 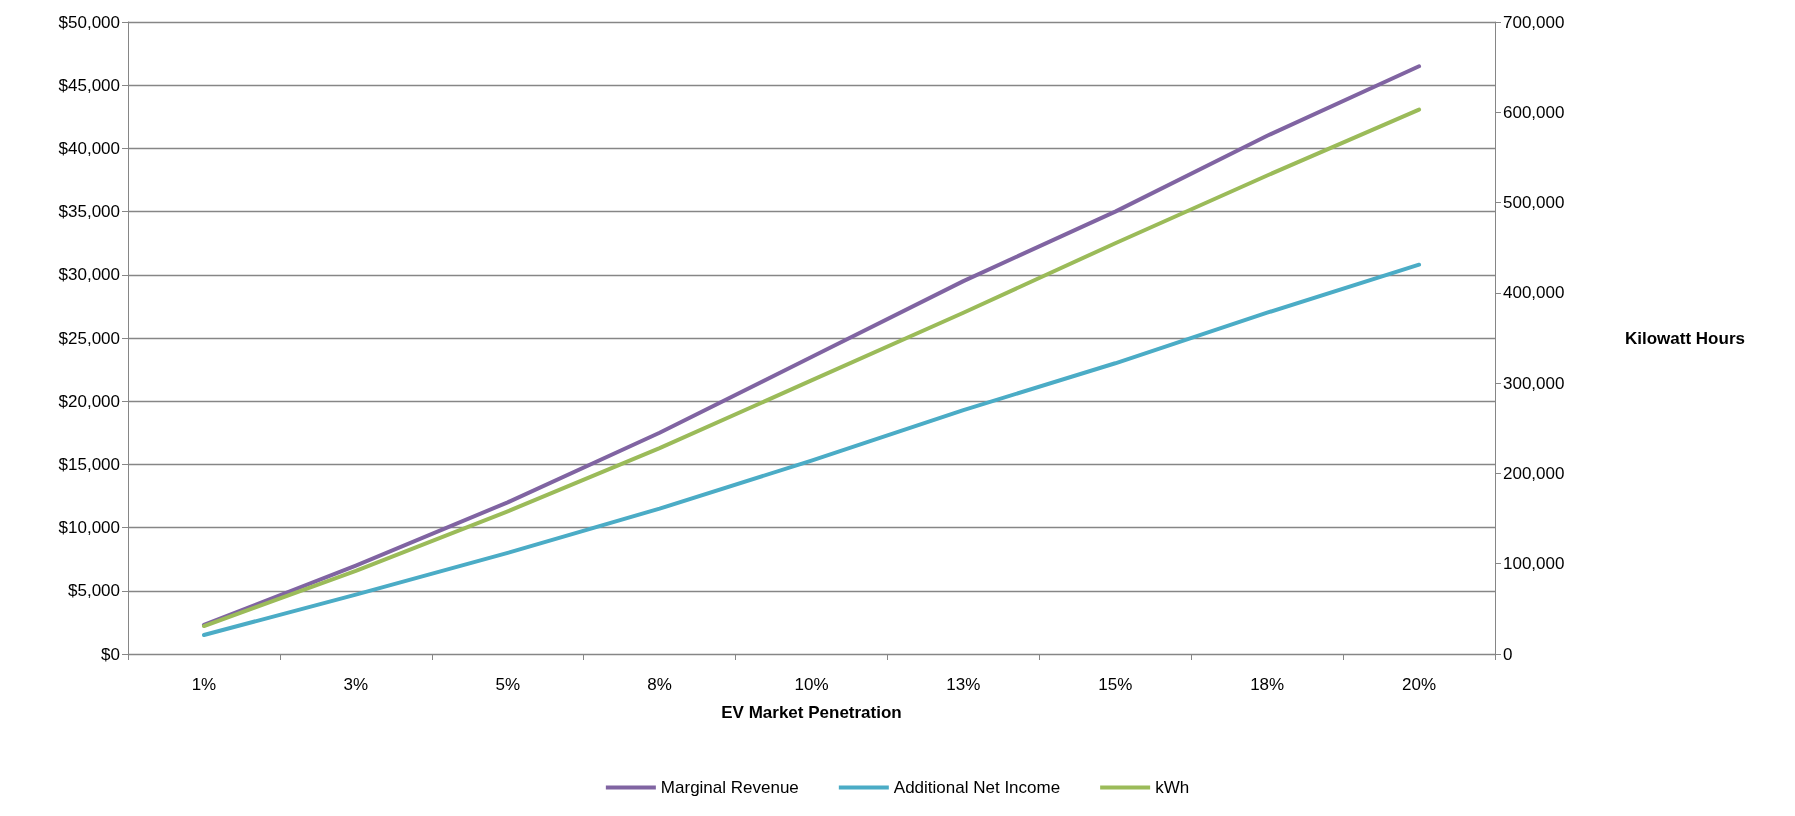 What do you see at coordinates (89, 338) in the screenshot?
I see `y-tick-label: $25,000` at bounding box center [89, 338].